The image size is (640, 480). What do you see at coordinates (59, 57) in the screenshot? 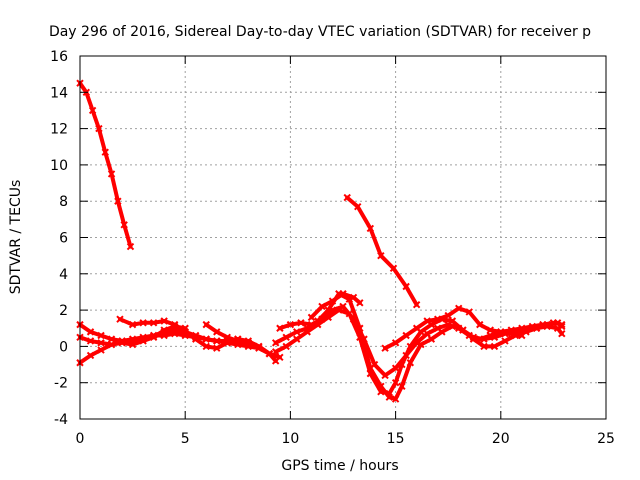
I see `y-tick-label: 16` at bounding box center [59, 57].